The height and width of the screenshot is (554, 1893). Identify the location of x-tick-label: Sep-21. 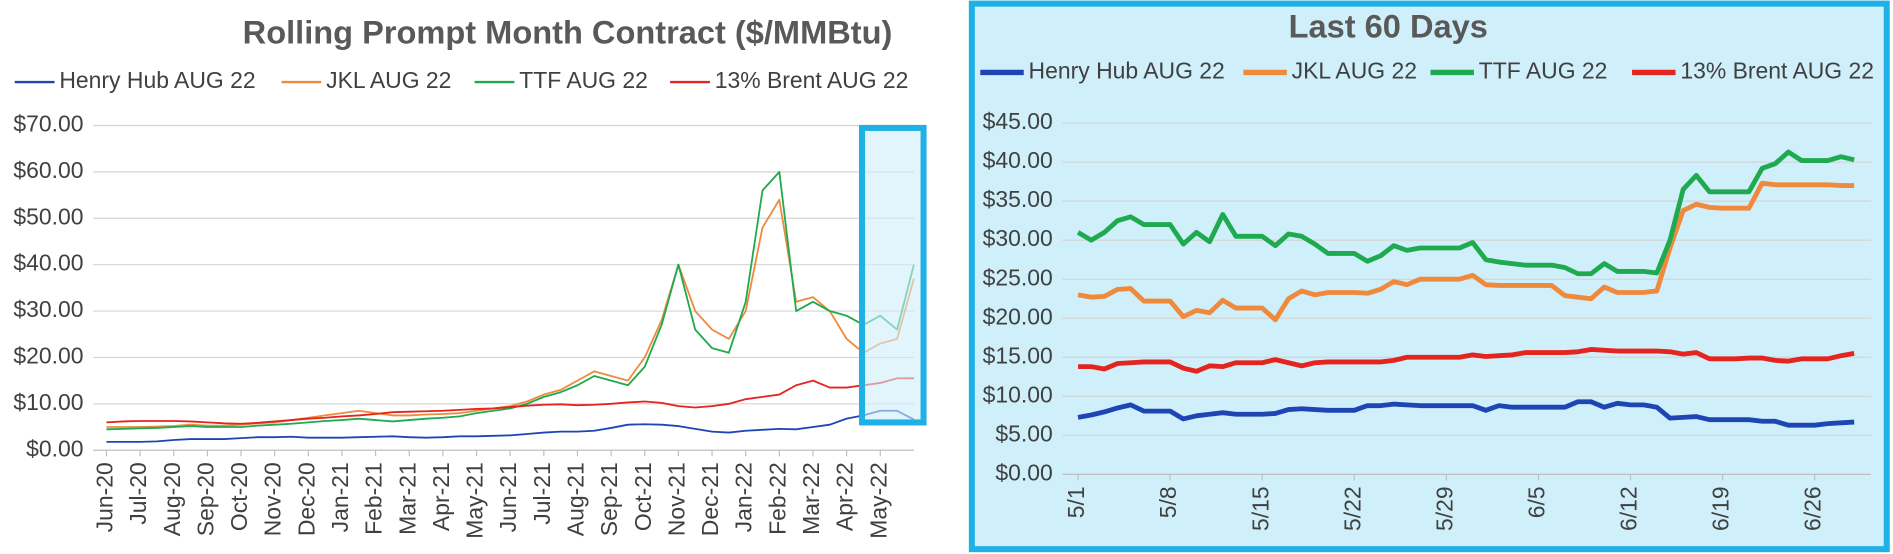
(609, 499).